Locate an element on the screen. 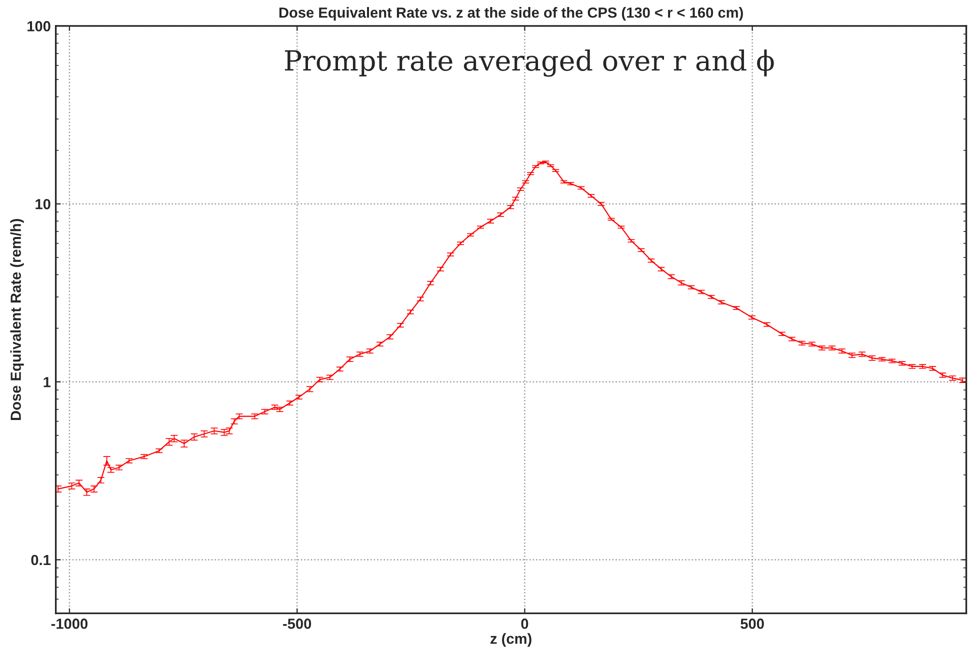 The height and width of the screenshot is (649, 979). y-tick-label: 100 is located at coordinates (39, 26).